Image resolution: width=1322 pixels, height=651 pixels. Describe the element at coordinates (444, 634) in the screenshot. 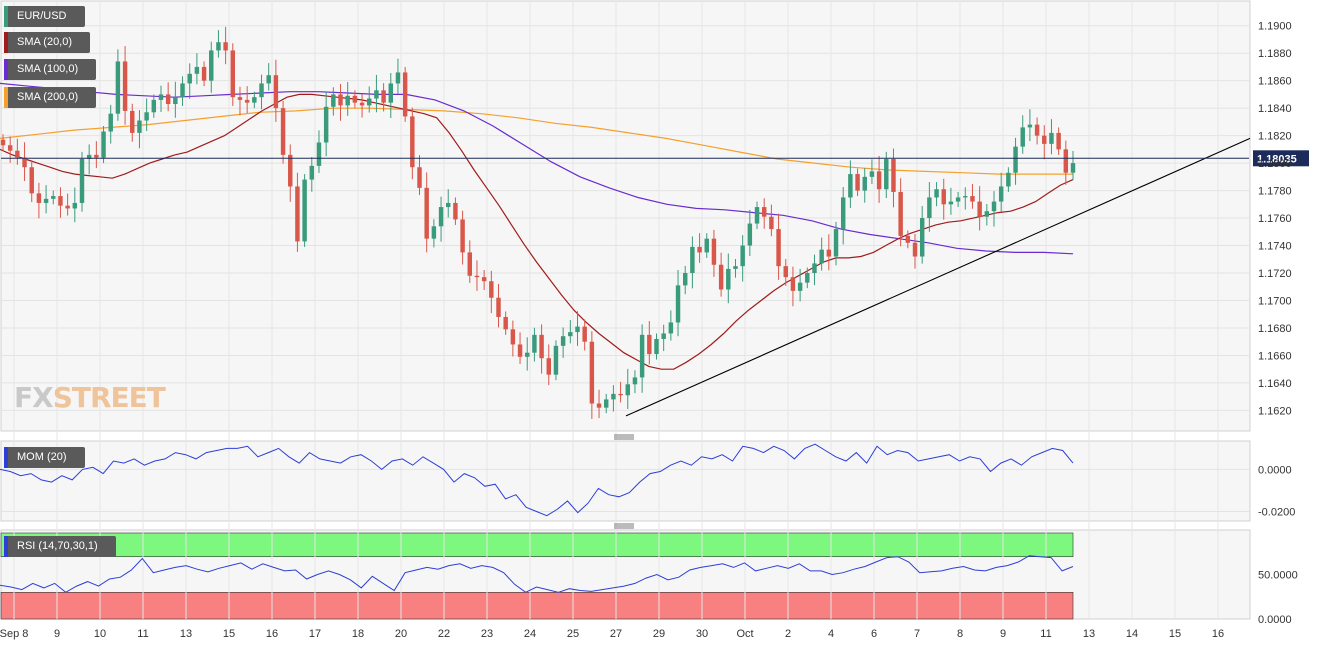

I see `time-tick-label: 22` at that location.